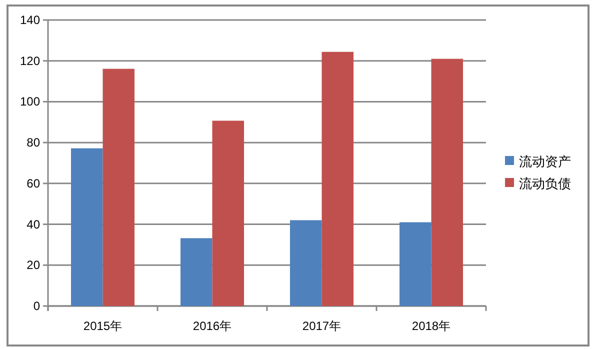 The width and height of the screenshot is (596, 349). I want to click on y-tick-label: 60, so click(33, 183).